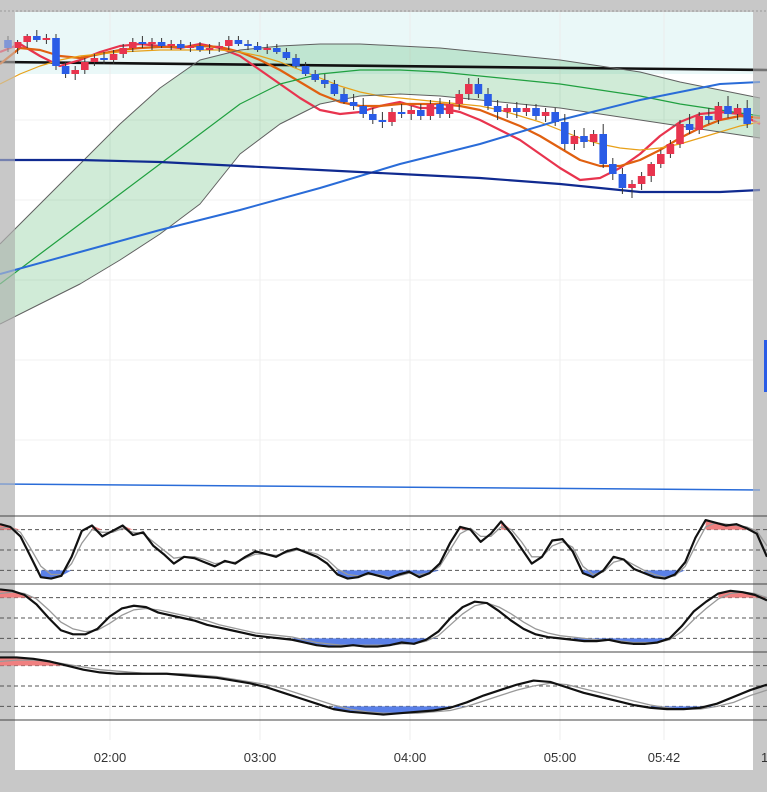 The width and height of the screenshot is (767, 792). I want to click on oscillator-signal-line, so click(383, 686).